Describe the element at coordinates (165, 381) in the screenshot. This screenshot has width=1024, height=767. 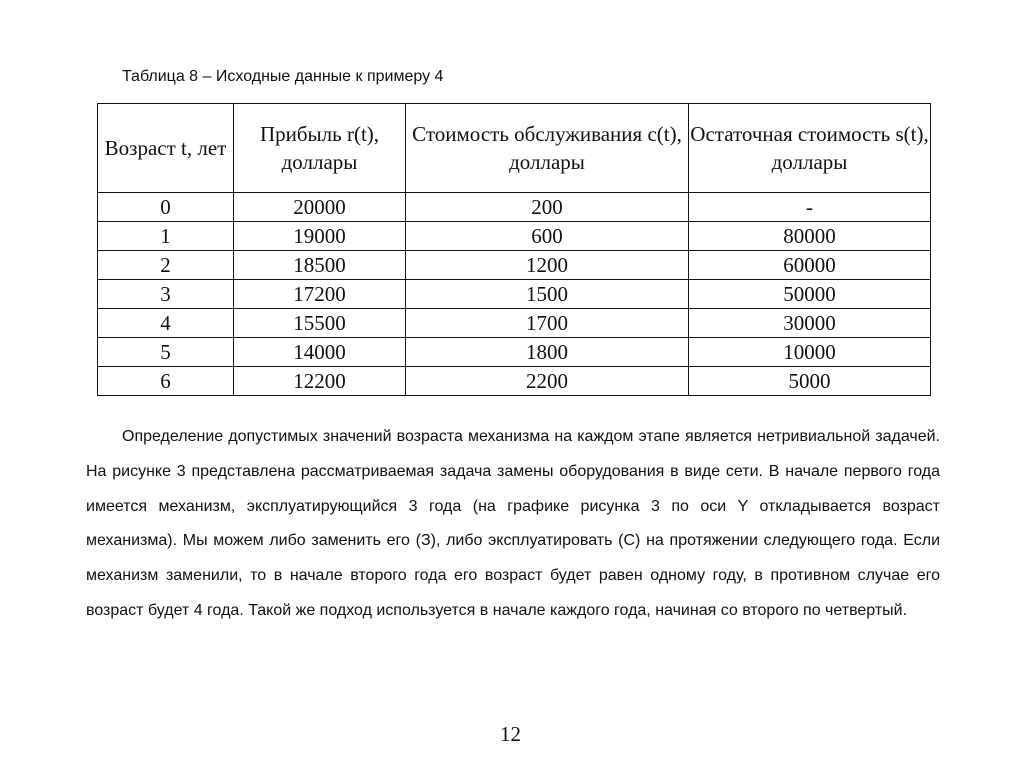
I see `table-cell: 6` at that location.